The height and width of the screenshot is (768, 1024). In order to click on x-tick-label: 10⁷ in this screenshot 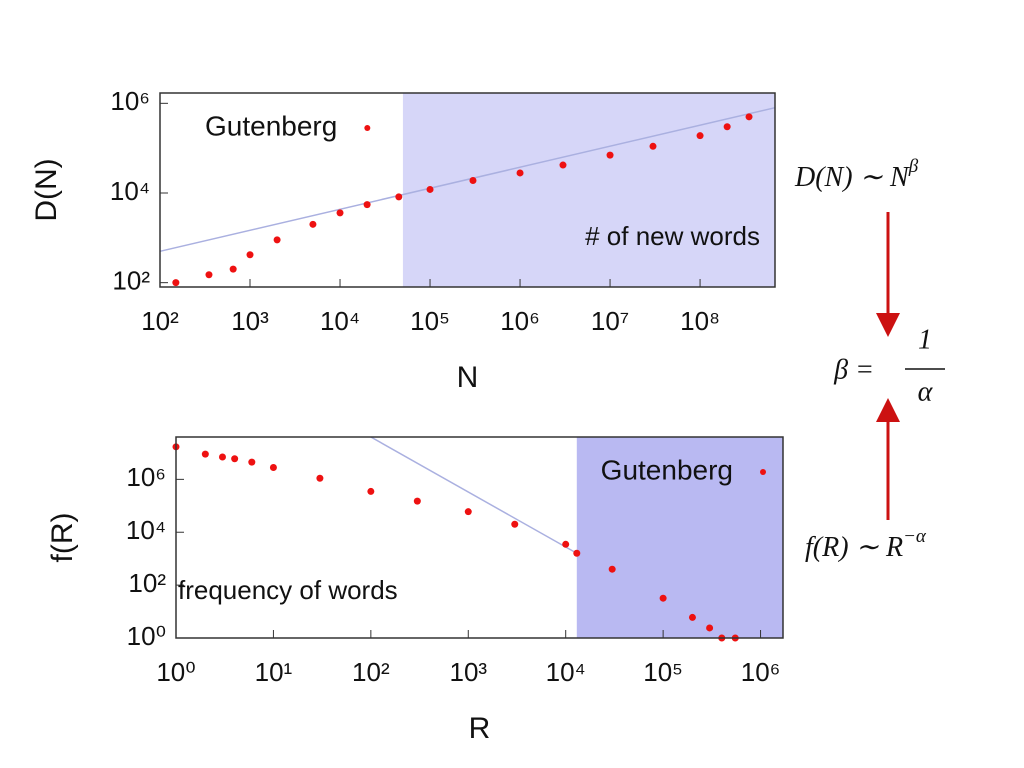, I will do `click(610, 321)`.